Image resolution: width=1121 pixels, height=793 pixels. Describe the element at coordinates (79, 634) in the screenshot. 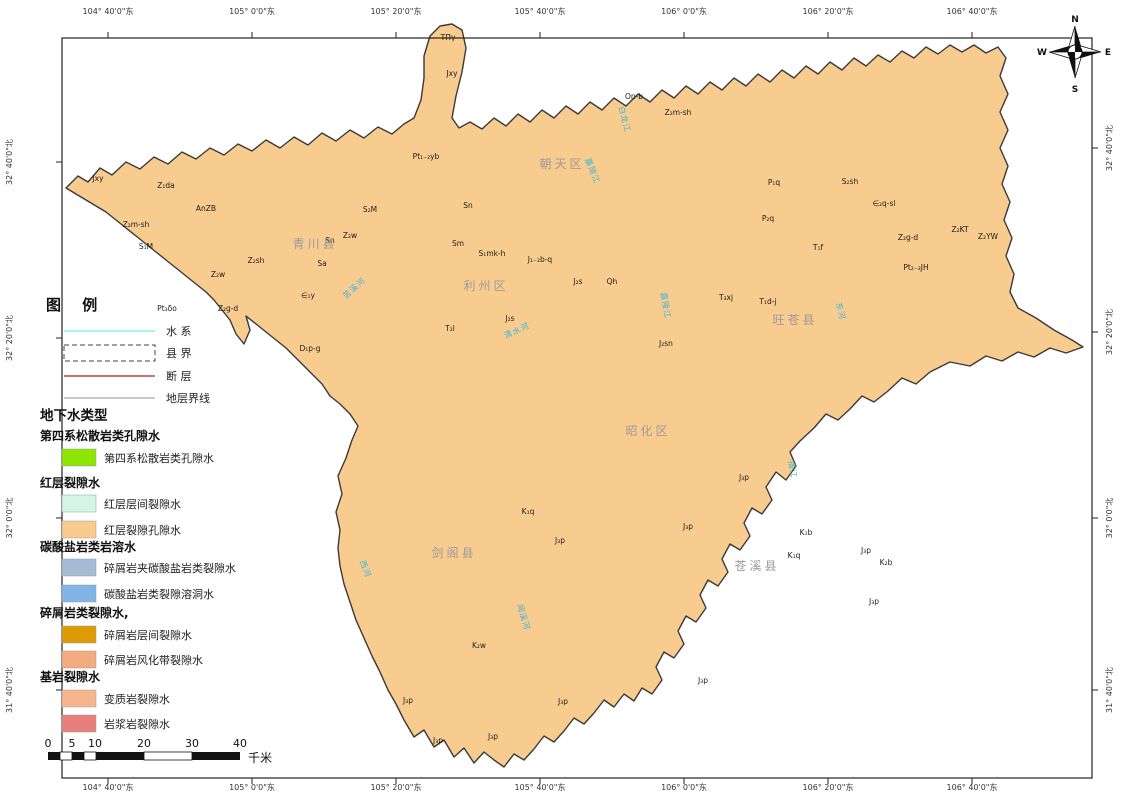

I see `swatch-clastic-interlayer` at that location.